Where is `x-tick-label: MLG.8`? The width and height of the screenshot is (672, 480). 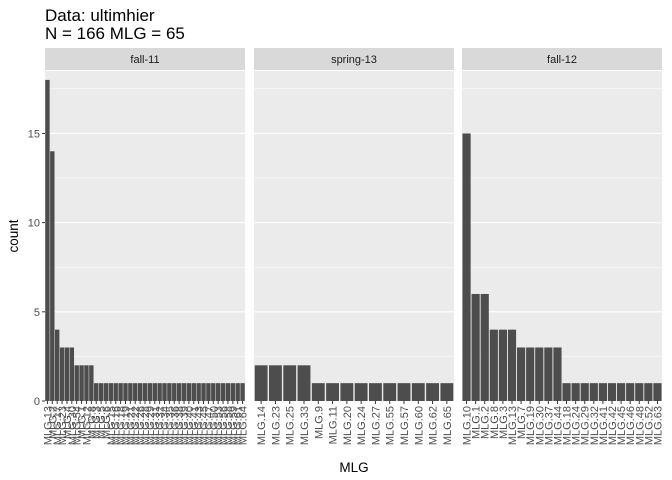
x-tick-label: MLG.8 is located at coordinates (92, 422).